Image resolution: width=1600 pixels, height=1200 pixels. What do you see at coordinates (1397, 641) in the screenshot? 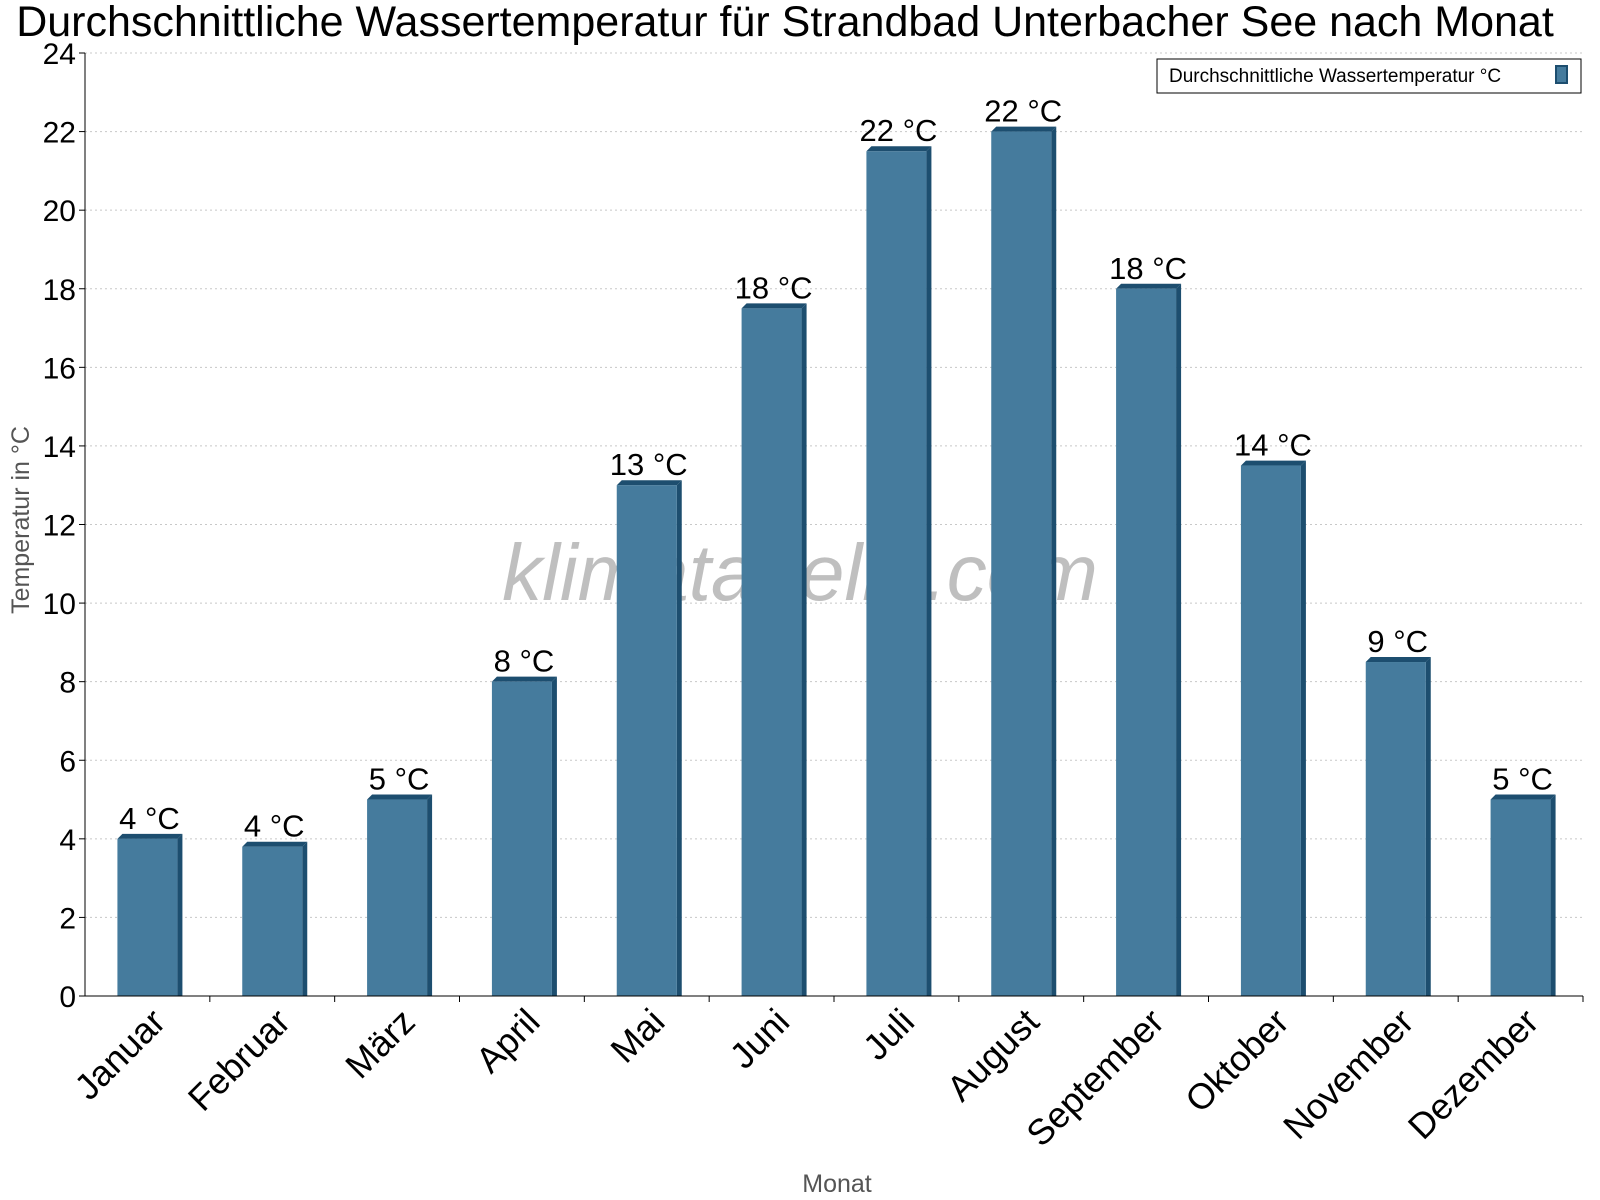
I see `data-label: 9 °C` at bounding box center [1397, 641].